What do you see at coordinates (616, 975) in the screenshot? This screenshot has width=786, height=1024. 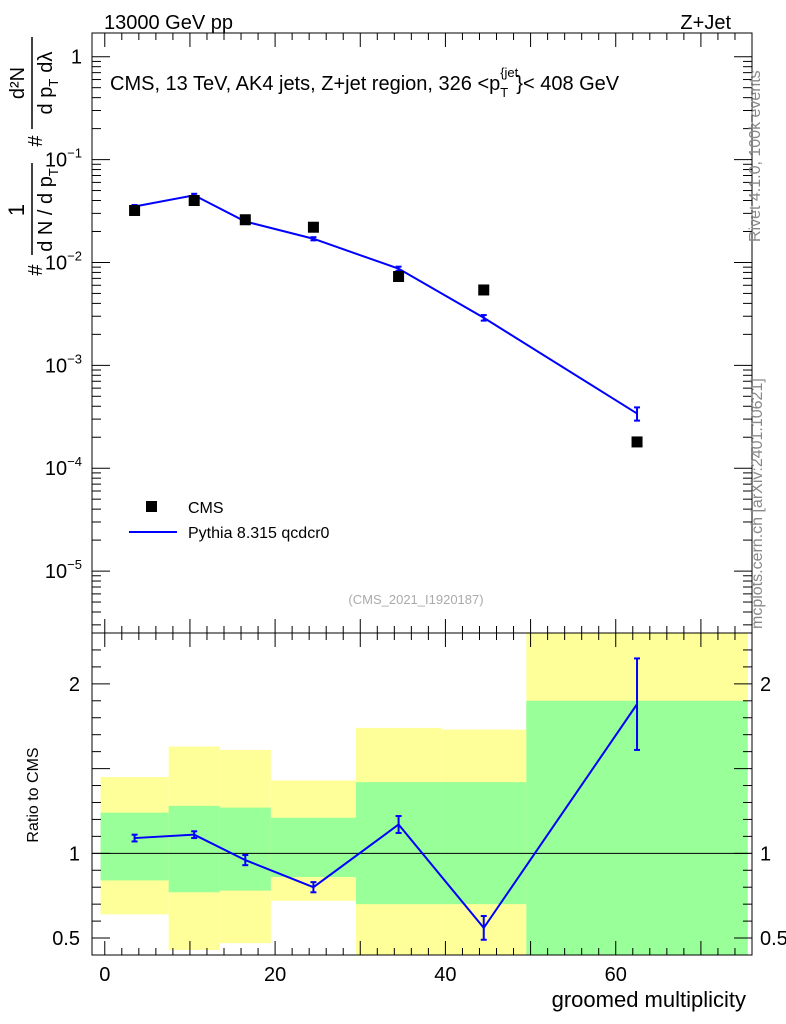 I see `x-tick-label: 60` at bounding box center [616, 975].